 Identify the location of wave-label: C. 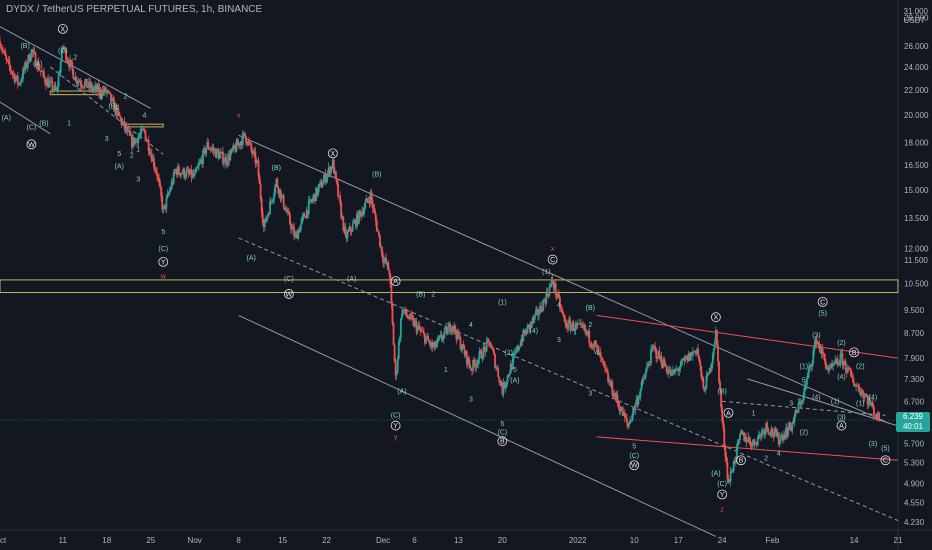
(822, 302).